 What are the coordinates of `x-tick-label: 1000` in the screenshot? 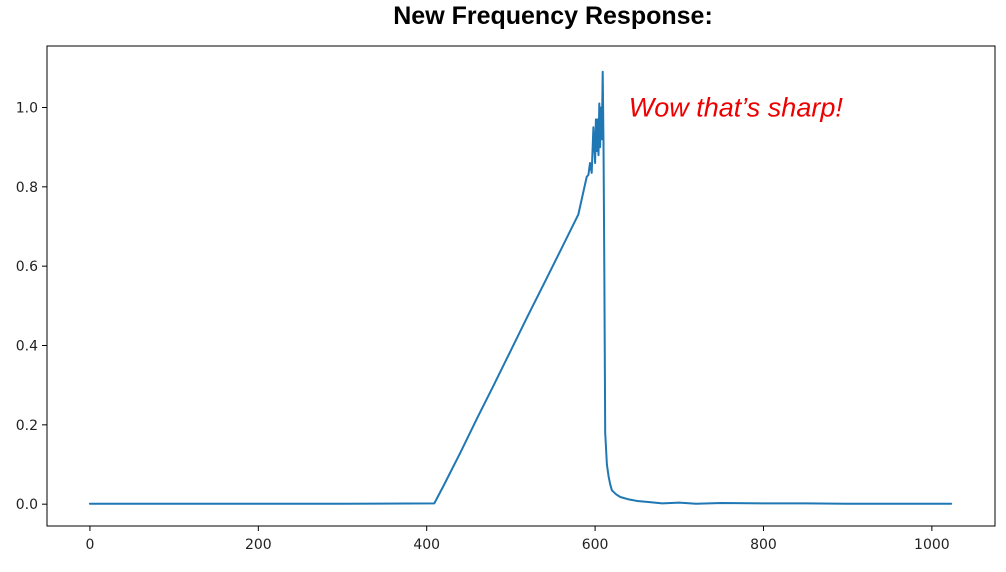 It's located at (932, 545).